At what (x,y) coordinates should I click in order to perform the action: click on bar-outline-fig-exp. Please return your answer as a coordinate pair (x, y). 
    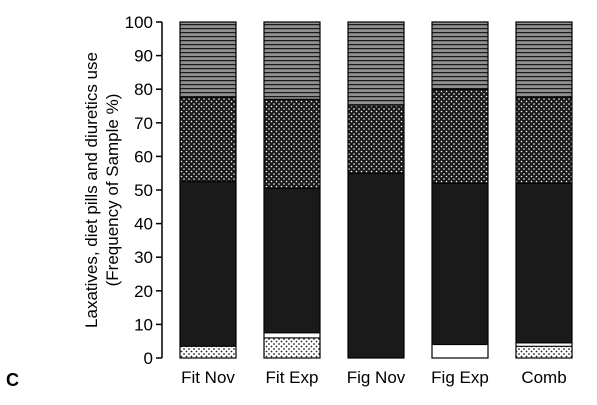
    Looking at the image, I should click on (460, 190).